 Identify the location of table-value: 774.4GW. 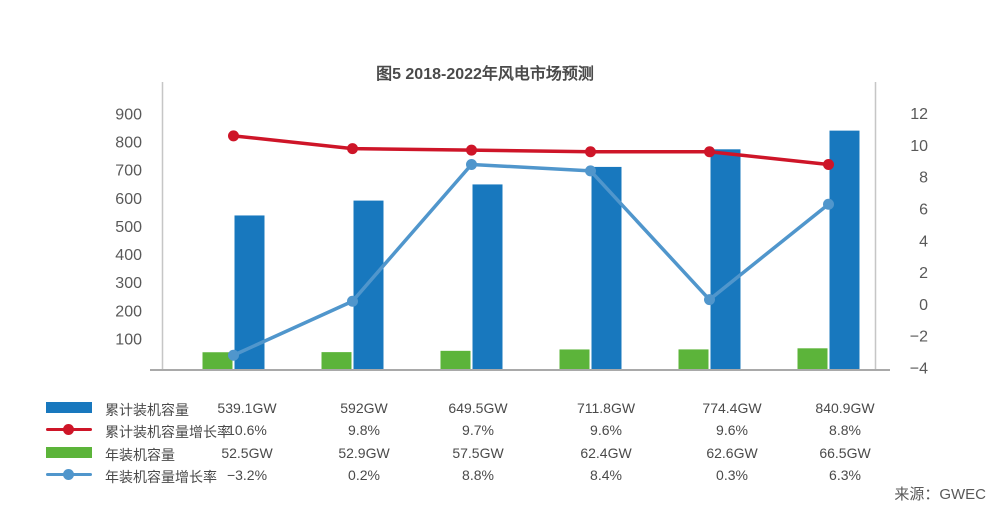
(732, 408).